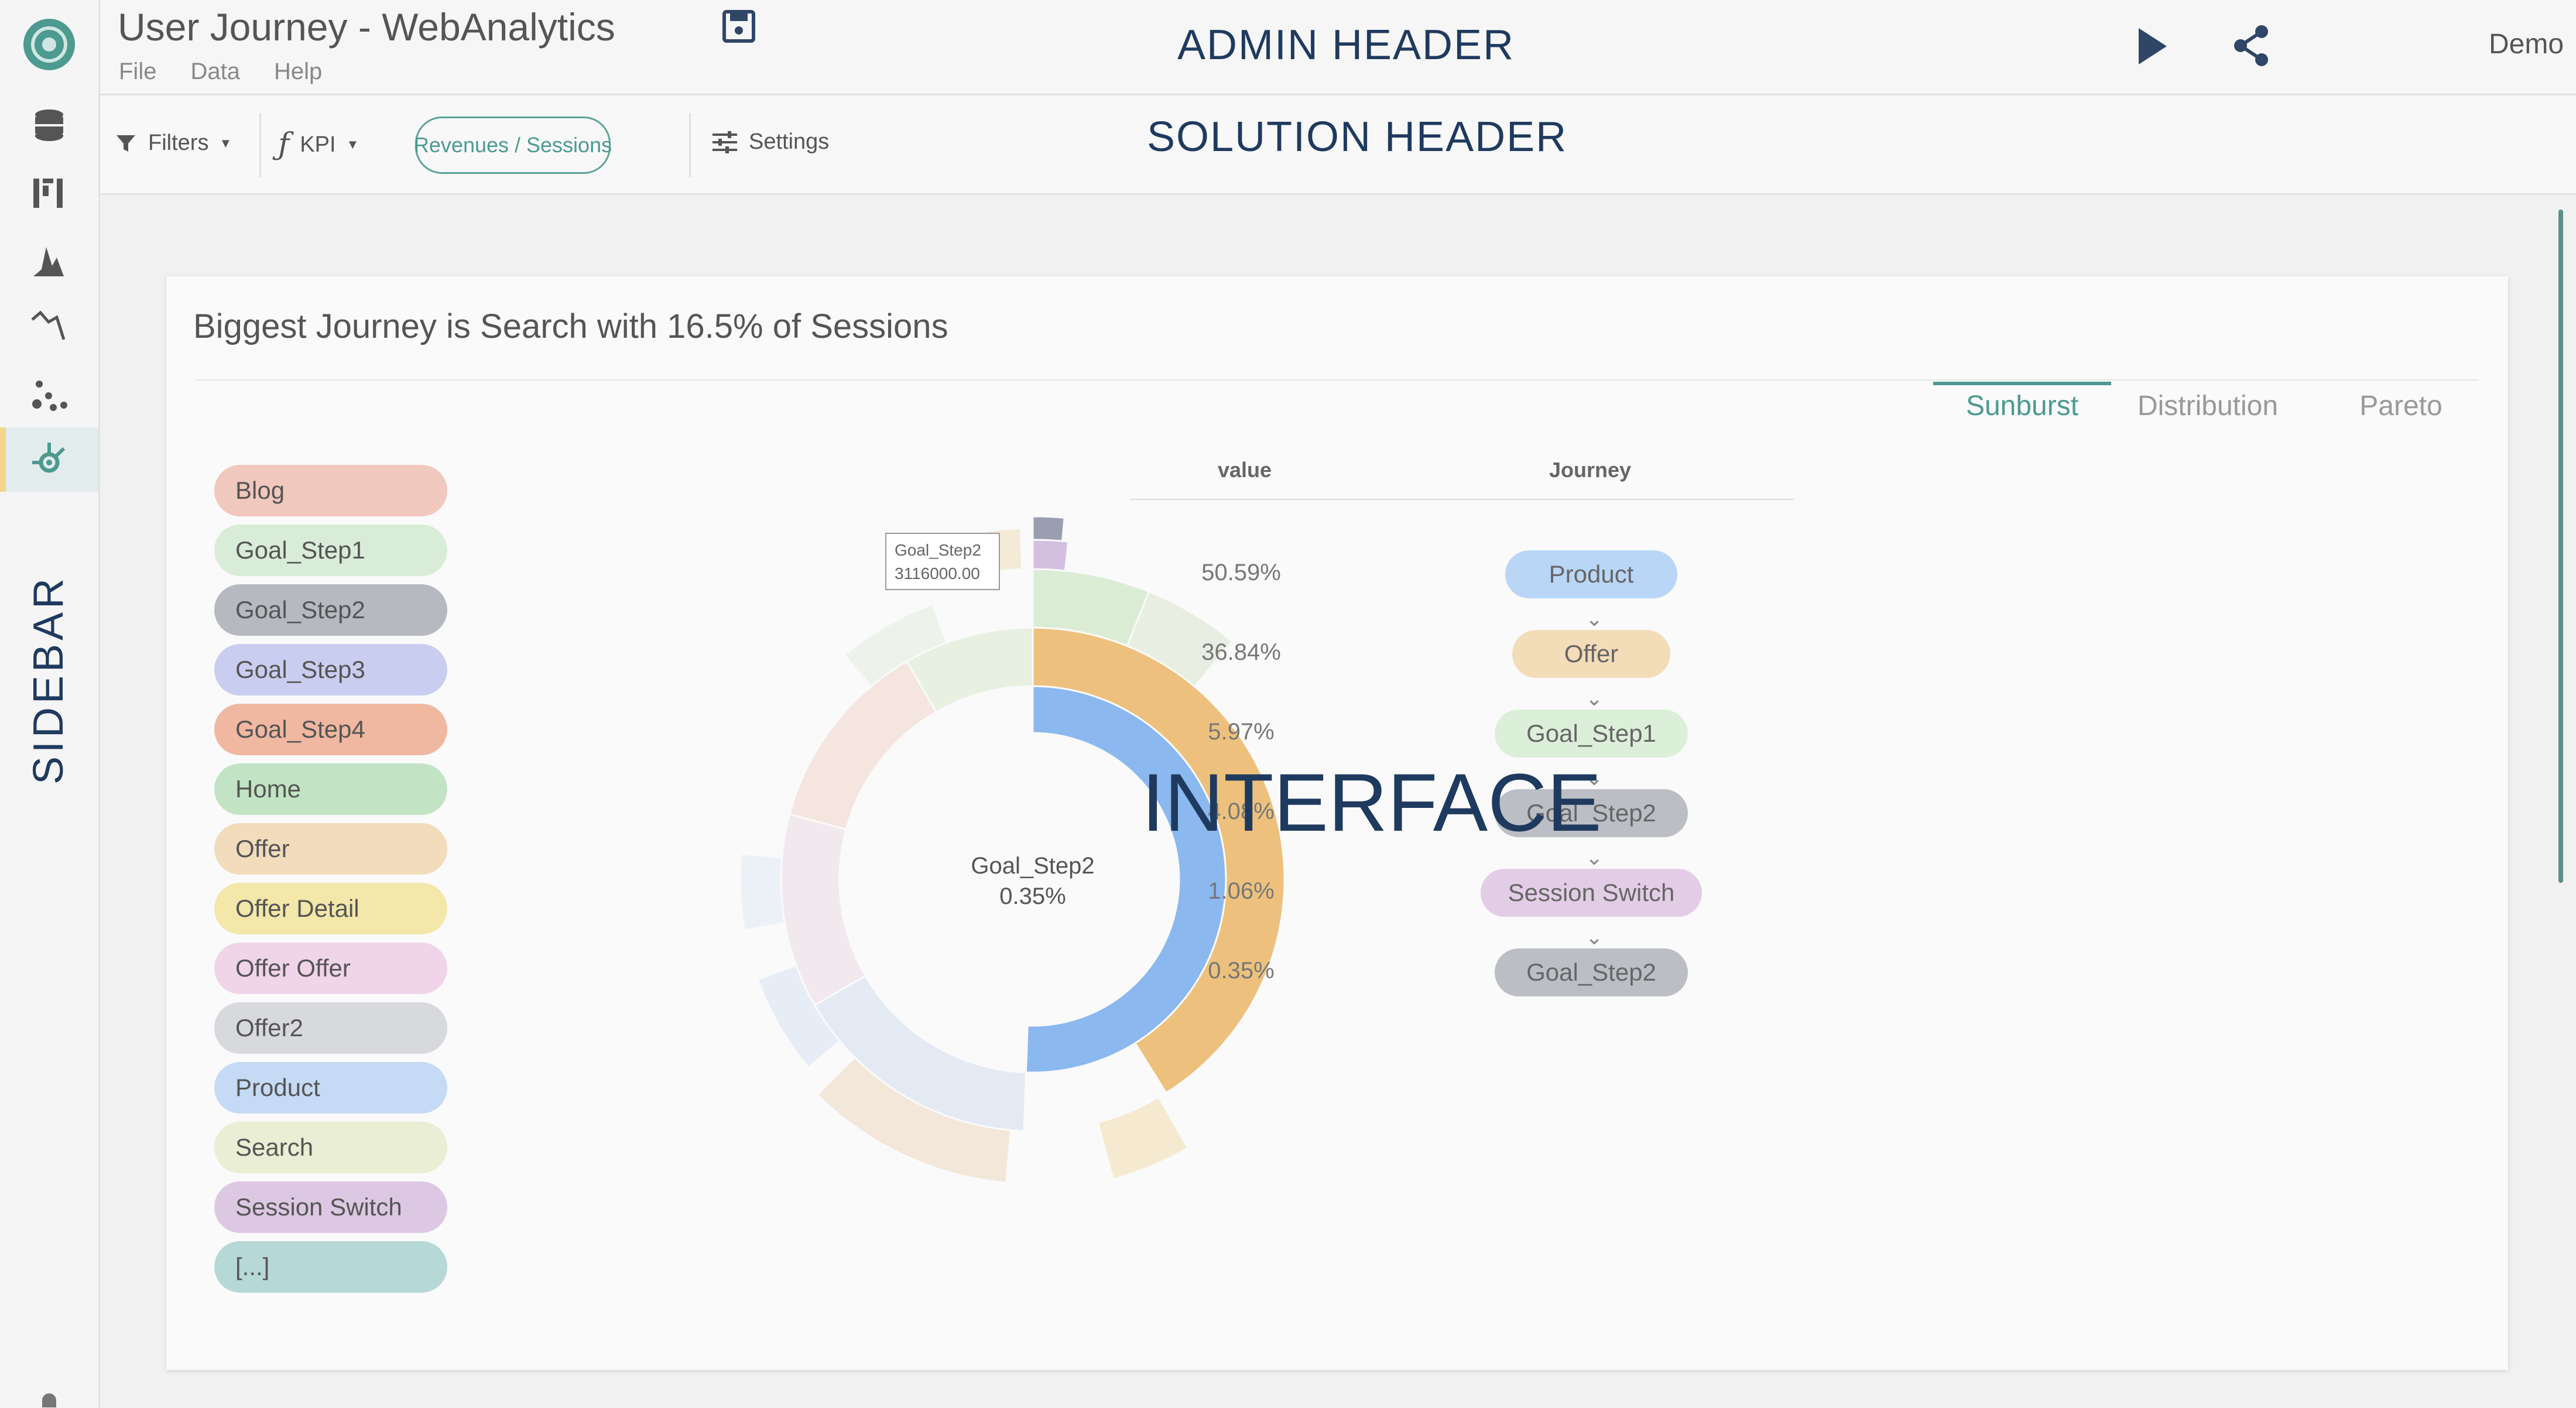 Image resolution: width=2576 pixels, height=1408 pixels. I want to click on journey-step-pill: Offer, so click(1591, 654).